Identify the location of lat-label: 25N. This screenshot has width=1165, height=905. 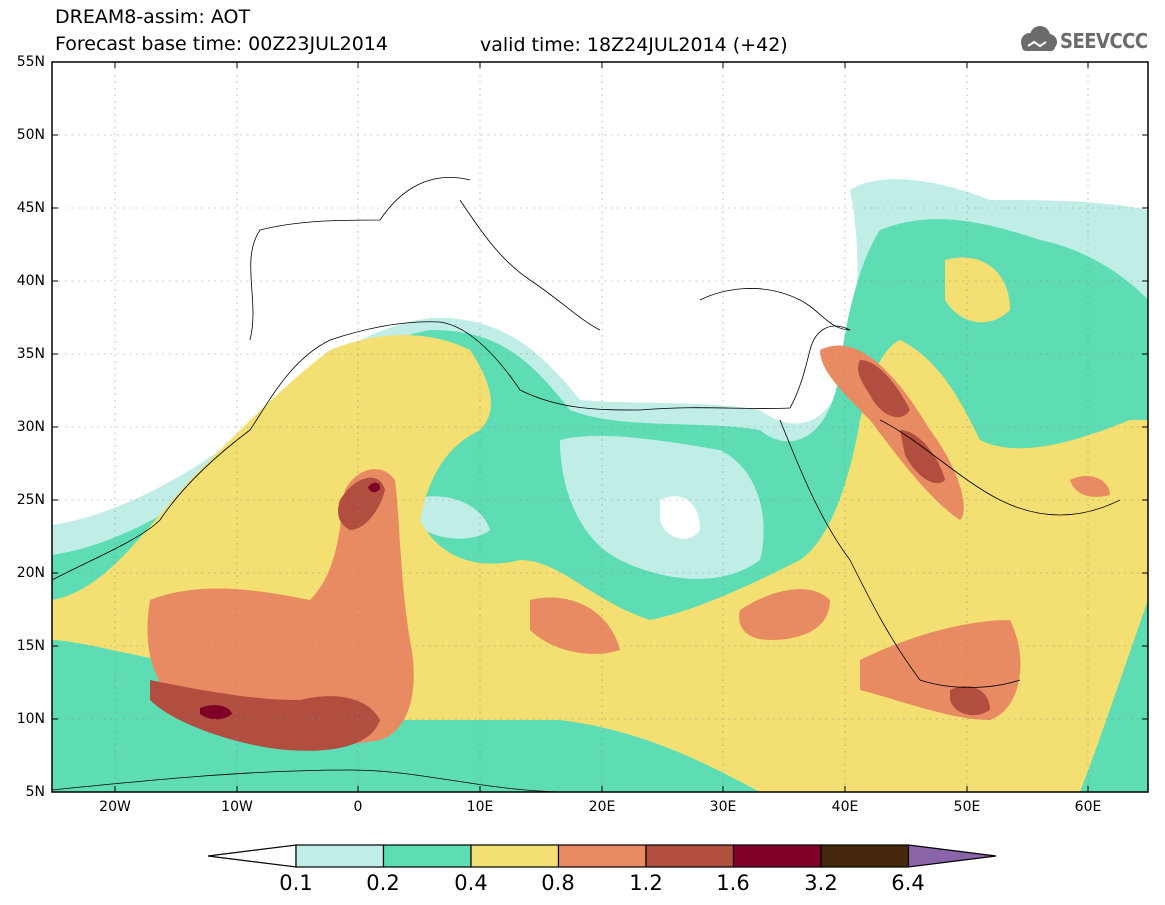
(30, 500).